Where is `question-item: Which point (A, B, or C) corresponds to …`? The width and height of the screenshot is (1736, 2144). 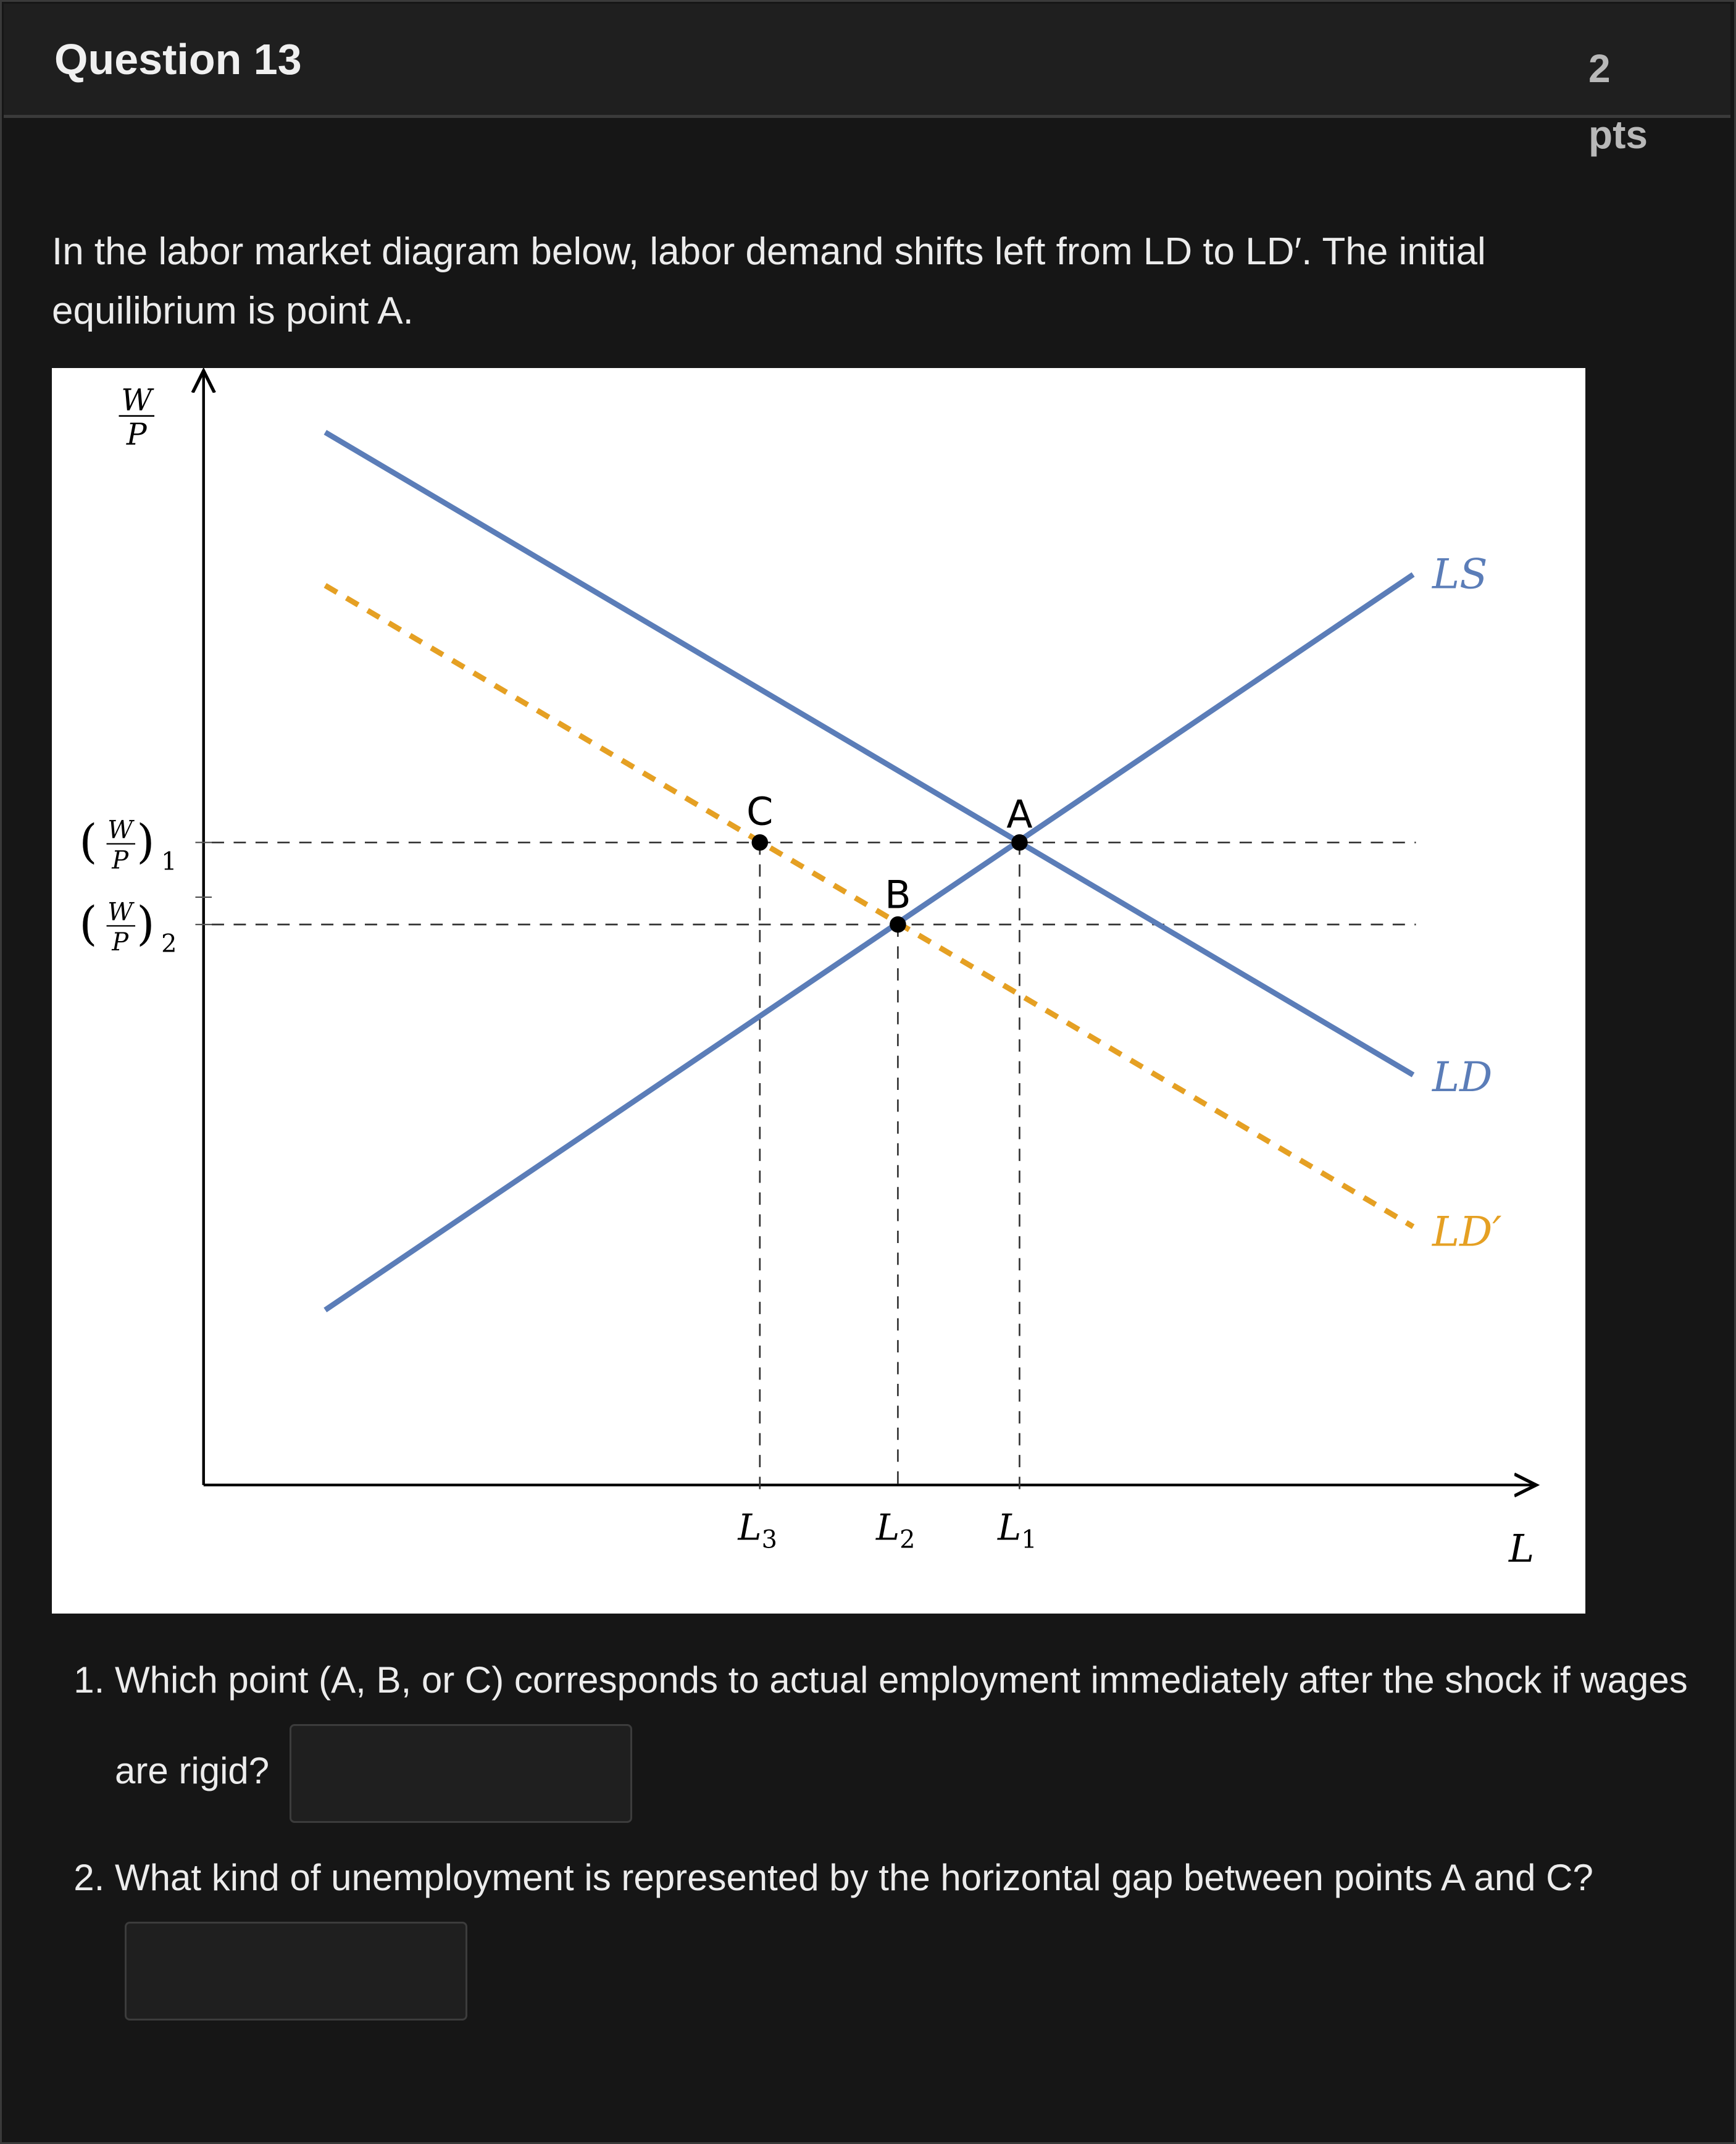 question-item: Which point (A, B, or C) corresponds to … is located at coordinates (905, 1729).